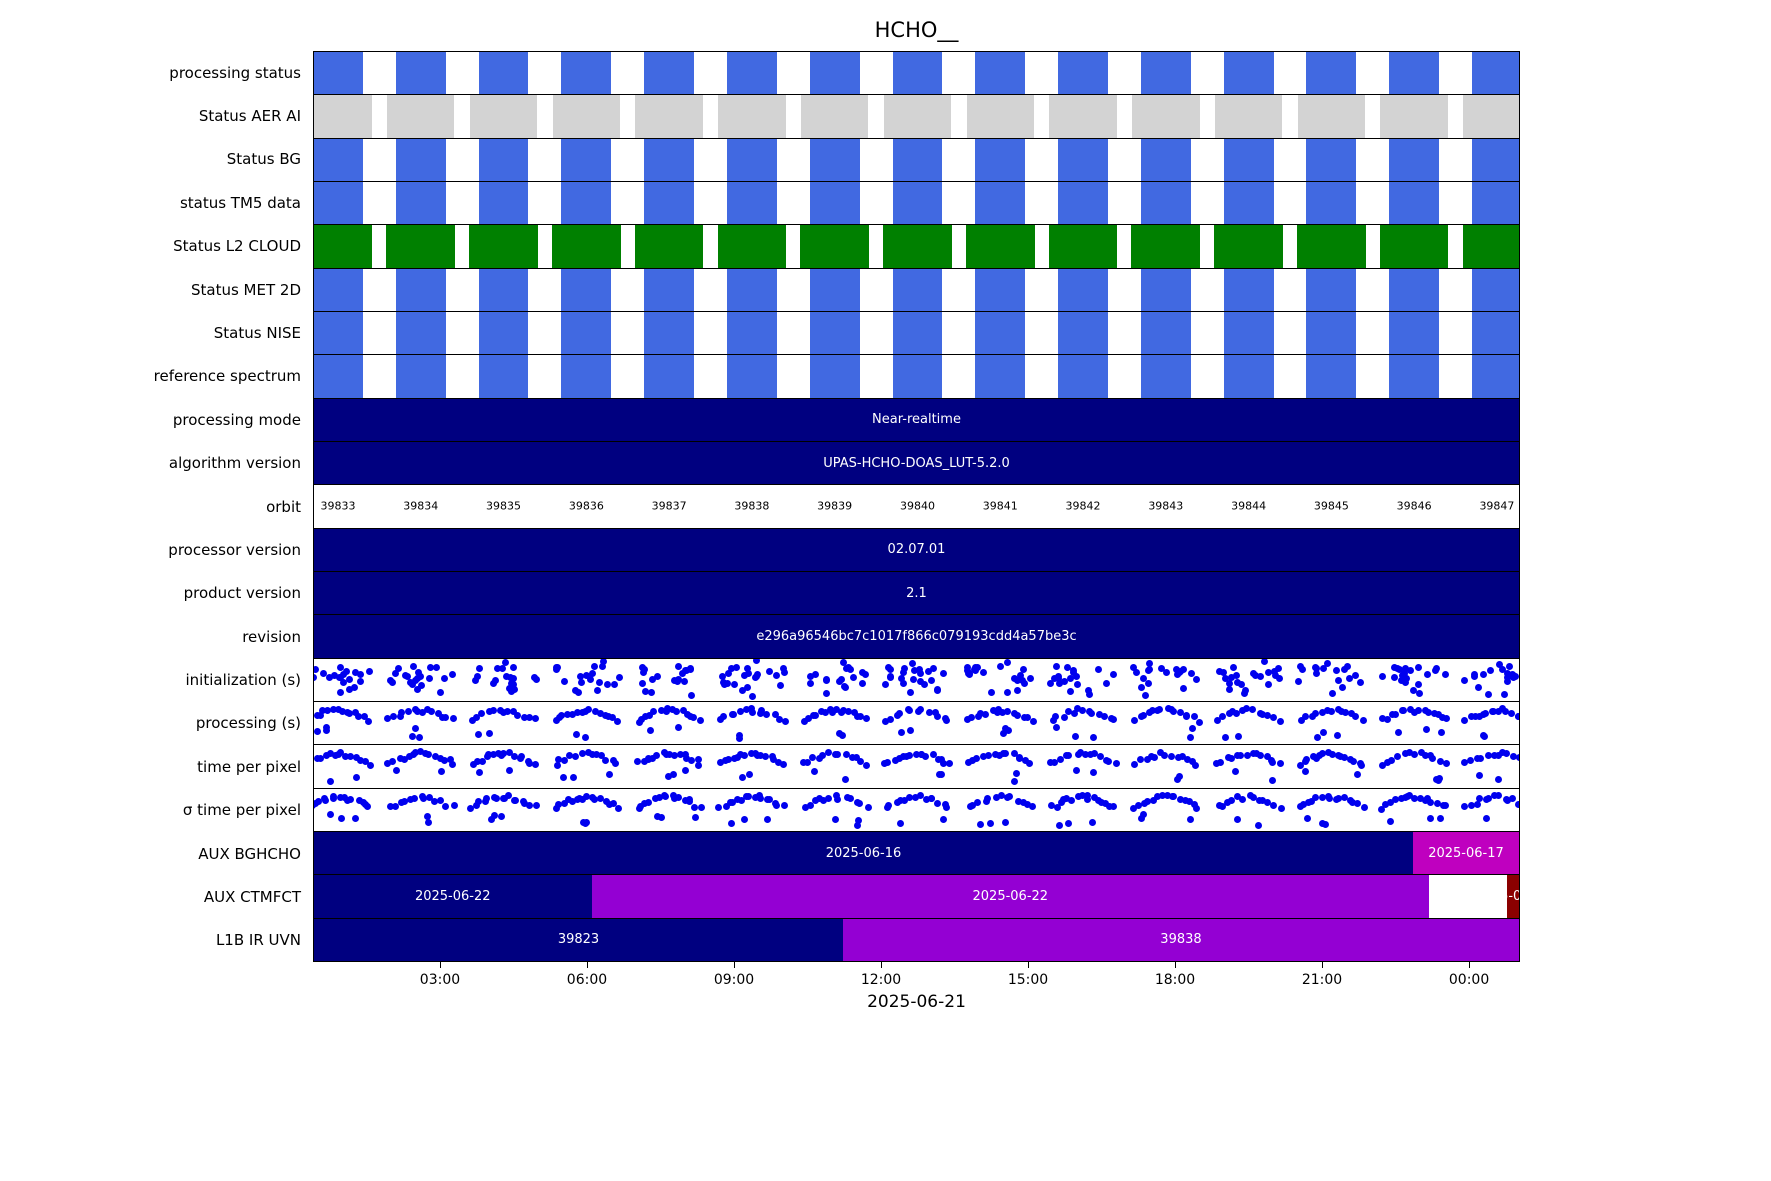 This screenshot has height=1181, width=1771. What do you see at coordinates (916, 593) in the screenshot?
I see `bar-segment: 2.1` at bounding box center [916, 593].